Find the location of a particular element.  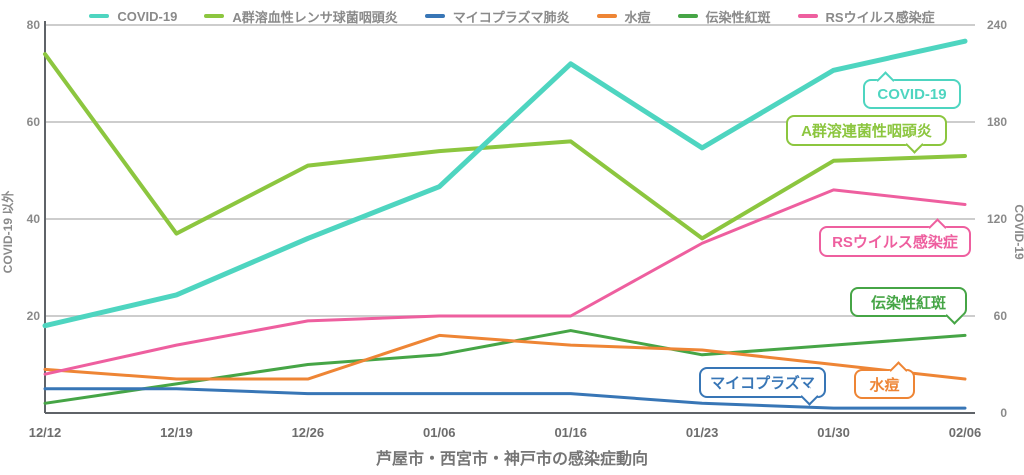

right-axis-tick-label: 0 is located at coordinates (1003, 413).